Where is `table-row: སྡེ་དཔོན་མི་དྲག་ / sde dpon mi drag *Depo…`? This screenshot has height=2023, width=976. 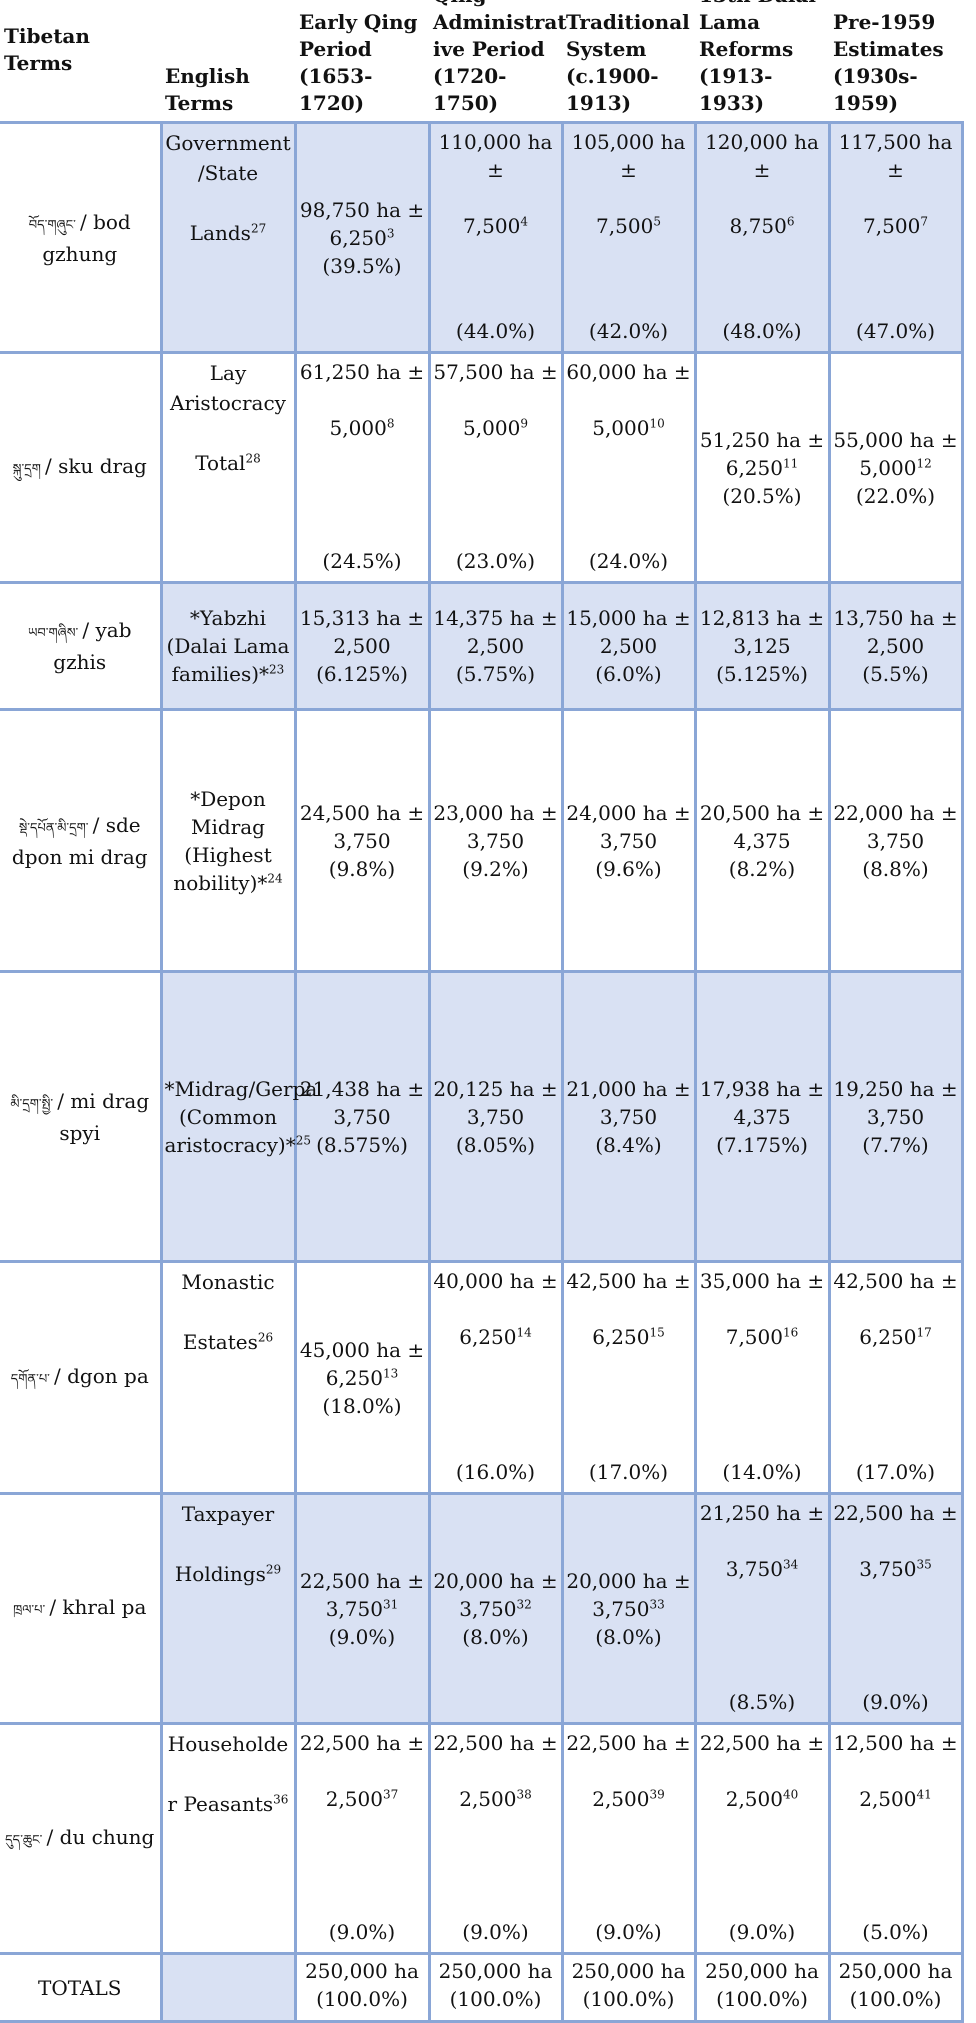 table-row: སྡེ་དཔོན་མི་དྲག་ / sde dpon mi drag *Depo… is located at coordinates (482, 840).